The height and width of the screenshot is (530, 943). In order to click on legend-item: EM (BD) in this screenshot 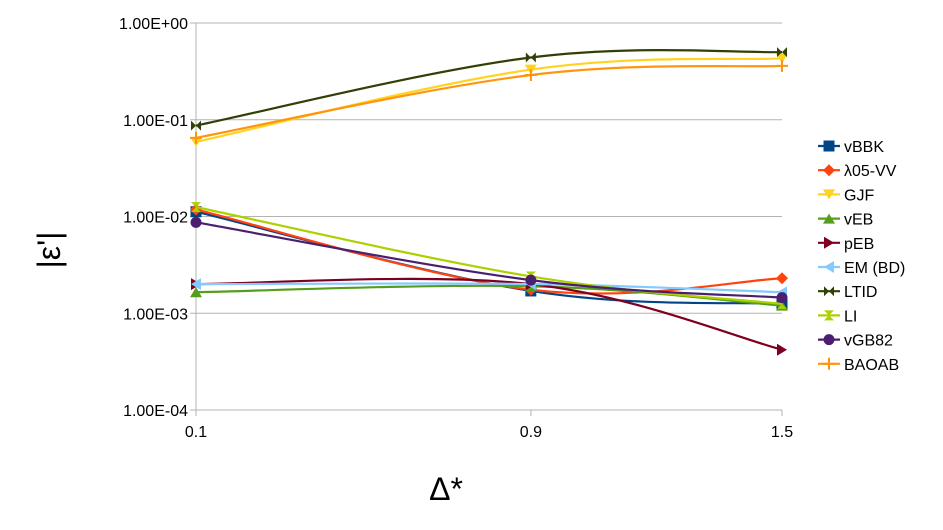, I will do `click(861, 268)`.